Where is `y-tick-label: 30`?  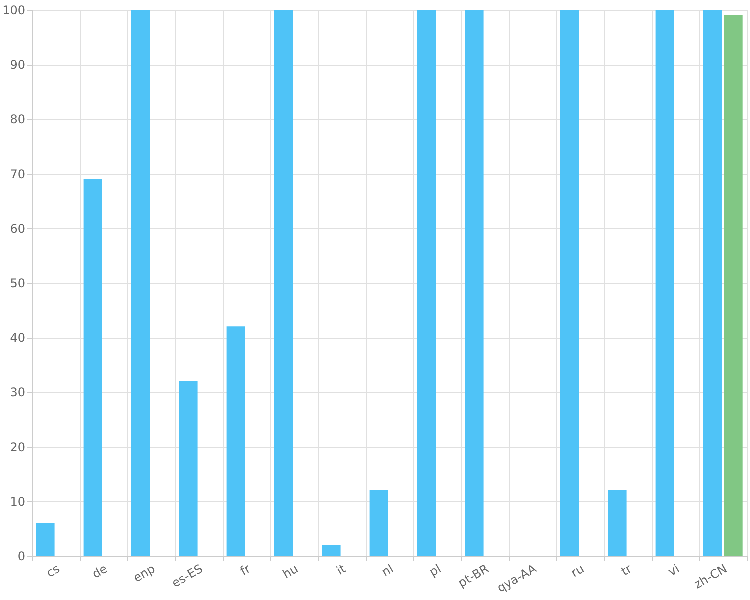 y-tick-label: 30 is located at coordinates (18, 393).